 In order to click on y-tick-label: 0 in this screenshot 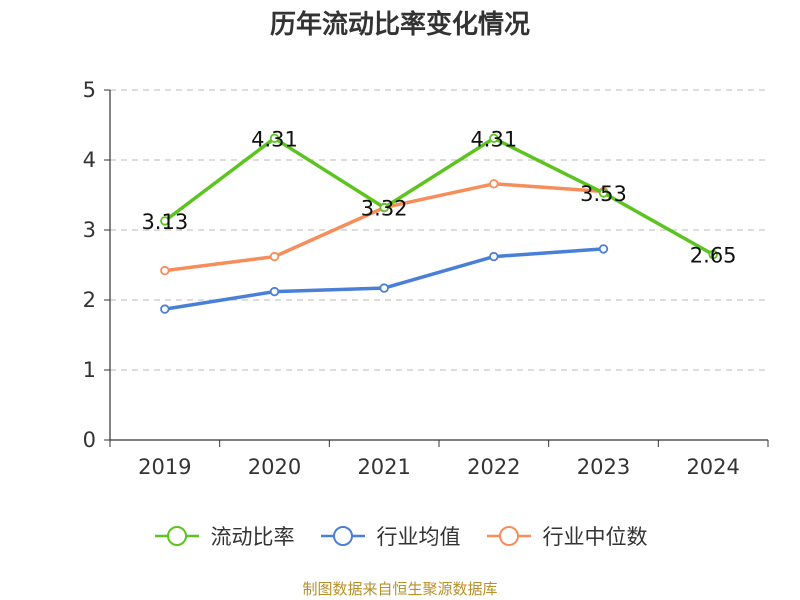, I will do `click(89, 440)`.